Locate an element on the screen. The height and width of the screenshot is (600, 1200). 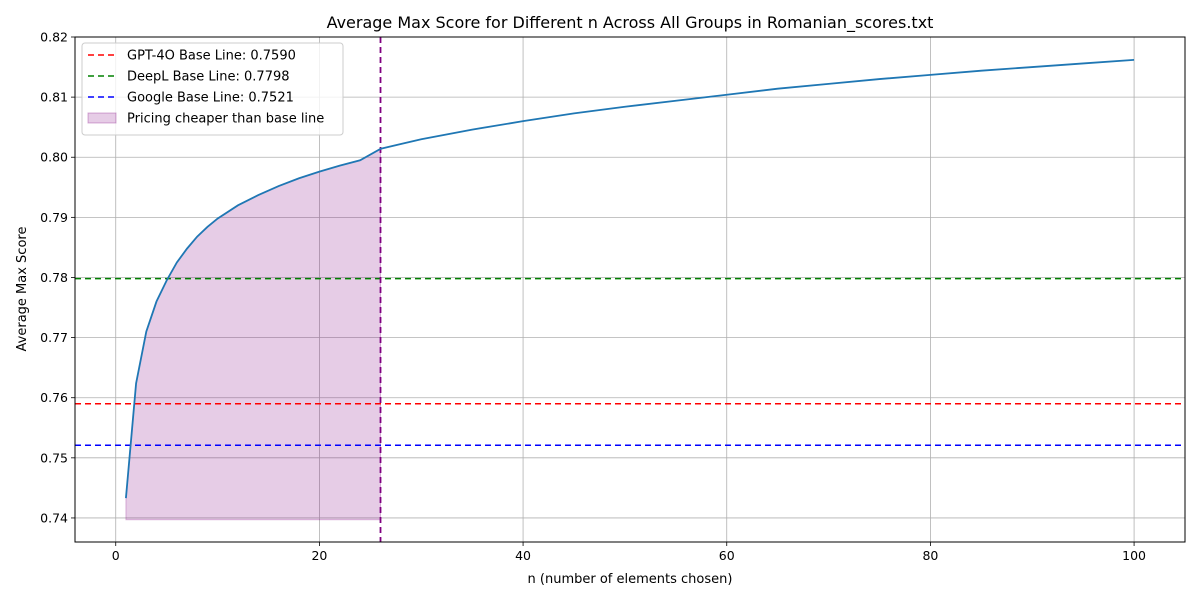
y-tick-label: 0.75 is located at coordinates (54, 457).